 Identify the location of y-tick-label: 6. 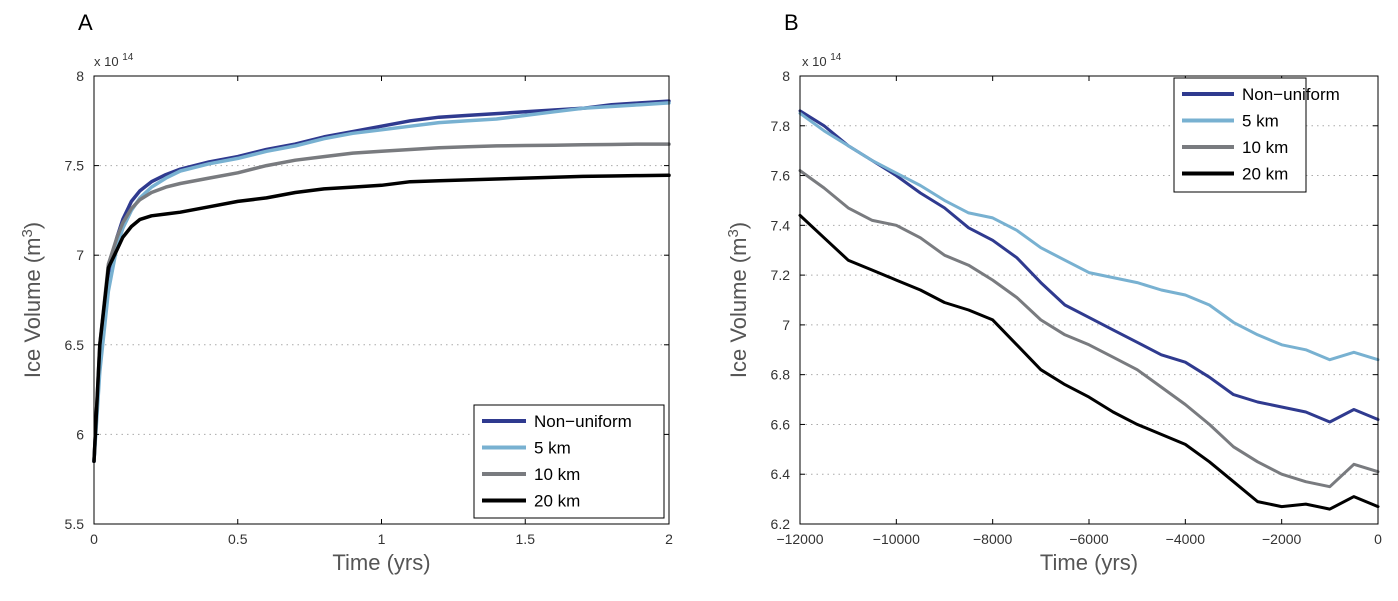
(80, 434).